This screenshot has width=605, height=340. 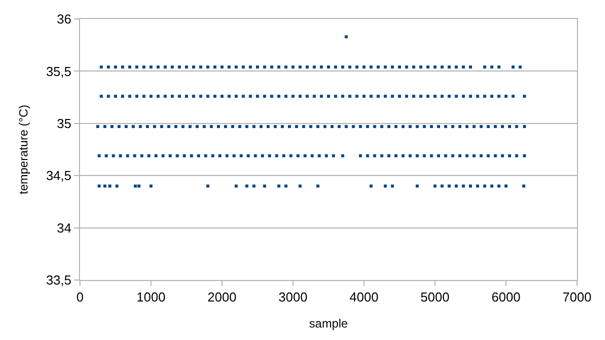 What do you see at coordinates (293, 297) in the screenshot?
I see `x-tick-label: 3000` at bounding box center [293, 297].